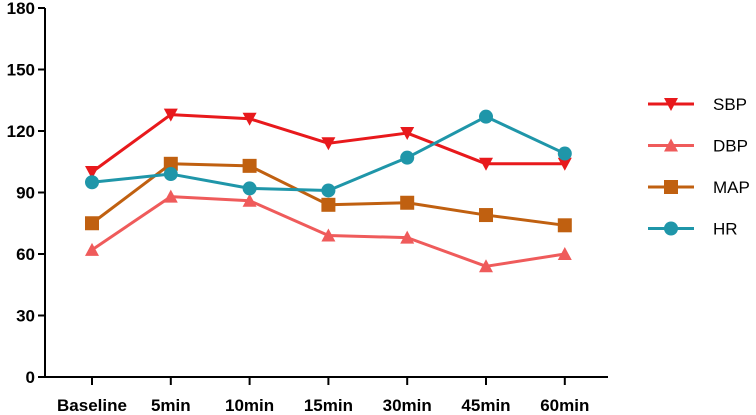  What do you see at coordinates (30, 377) in the screenshot?
I see `y-tick-label: 0` at bounding box center [30, 377].